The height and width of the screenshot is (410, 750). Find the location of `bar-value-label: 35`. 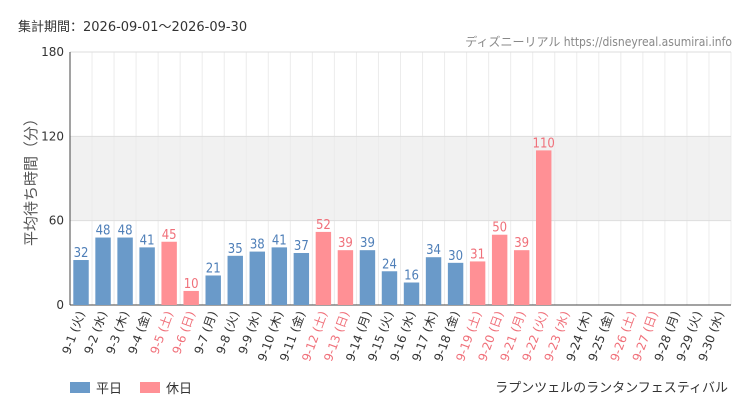

bar-value-label: 35 is located at coordinates (235, 249).